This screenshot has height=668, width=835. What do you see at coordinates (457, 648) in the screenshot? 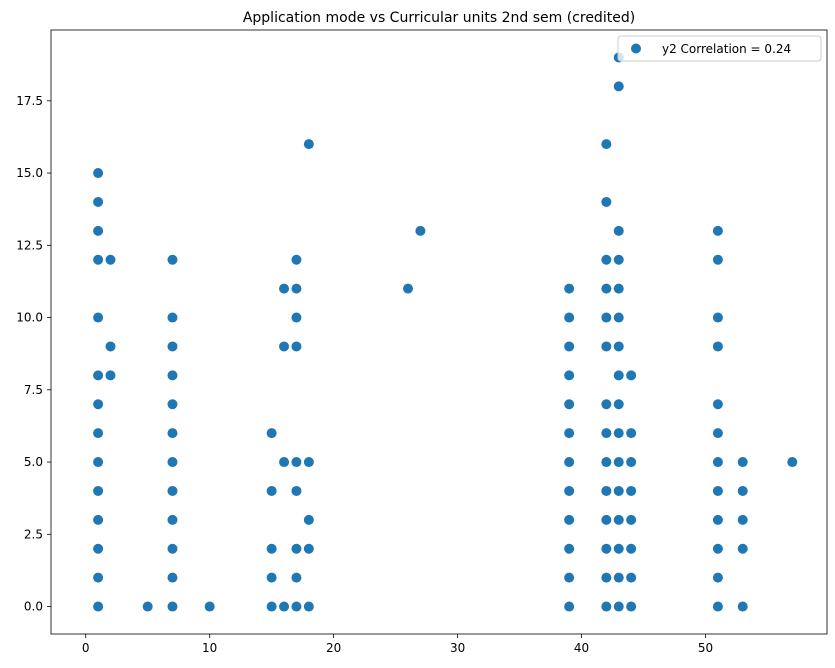
I see `x-tick-label: 30` at bounding box center [457, 648].